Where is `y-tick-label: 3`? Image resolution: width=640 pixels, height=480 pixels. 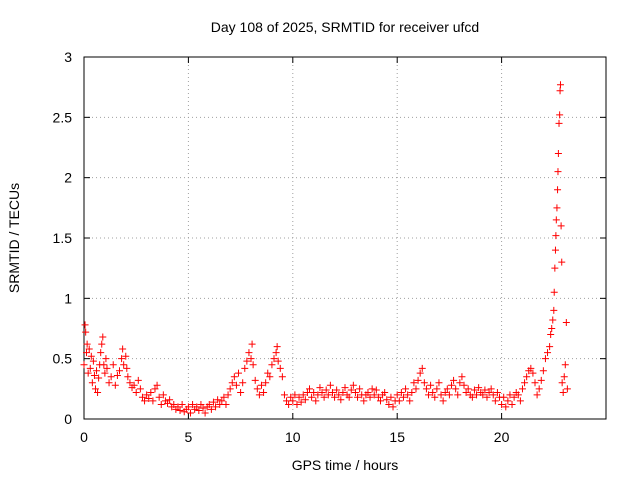
y-tick-label: 3 is located at coordinates (68, 57).